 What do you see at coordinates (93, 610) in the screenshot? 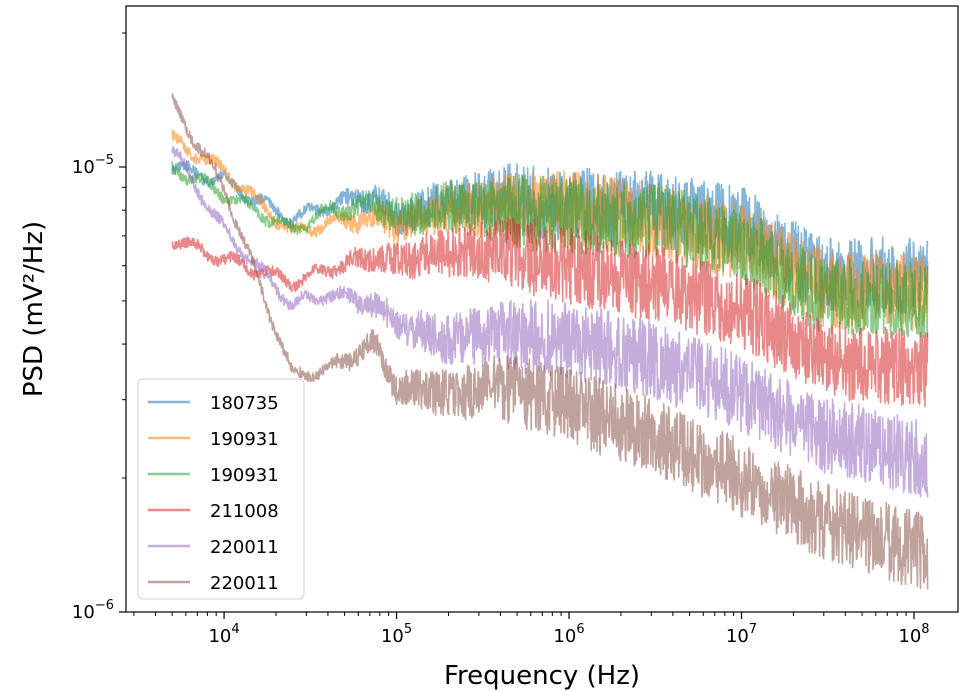
I see `y-tick-label: 10⁻⁶` at bounding box center [93, 610].